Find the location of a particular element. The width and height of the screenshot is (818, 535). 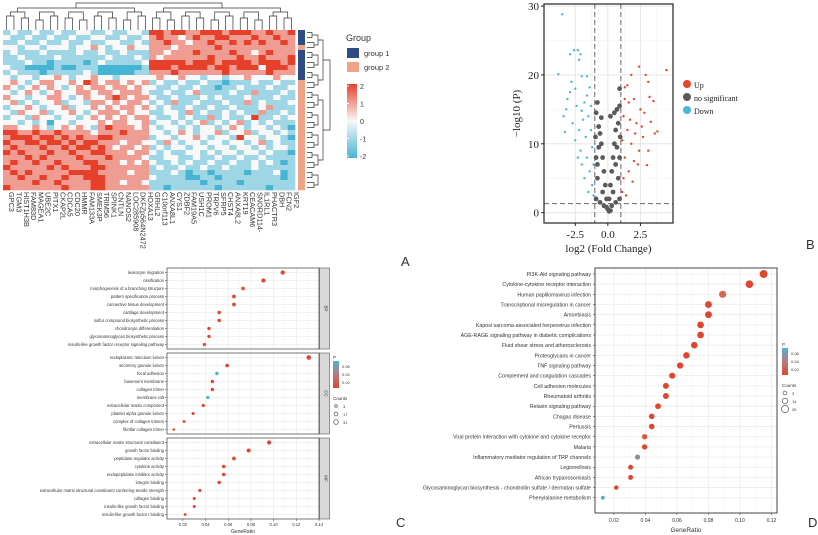

gene-label: HMMR is located at coordinates (84, 203).